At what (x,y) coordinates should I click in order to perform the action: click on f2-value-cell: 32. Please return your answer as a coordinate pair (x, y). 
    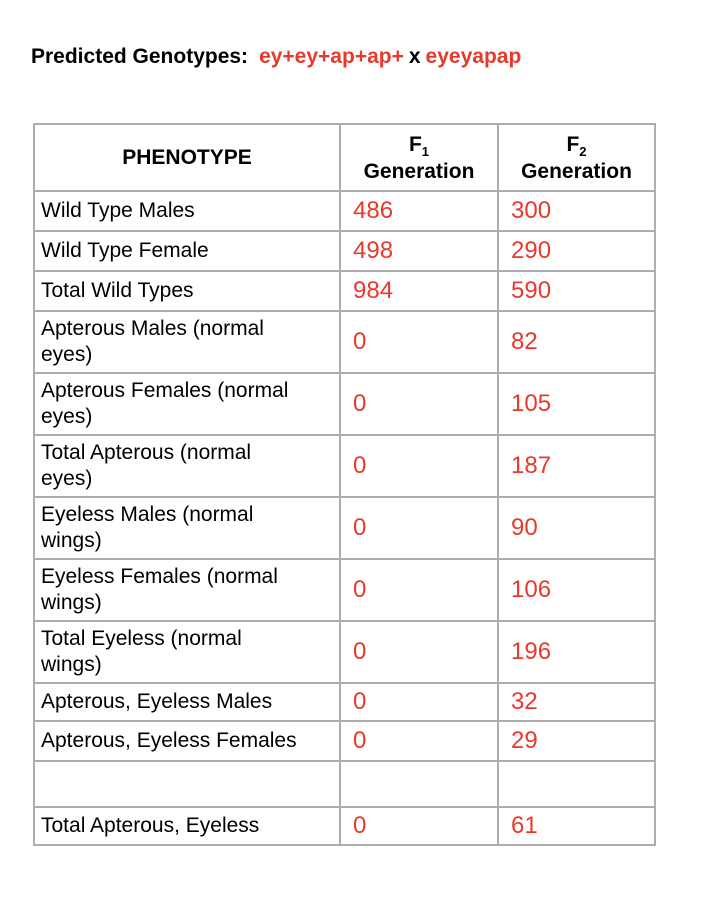
    Looking at the image, I should click on (576, 702).